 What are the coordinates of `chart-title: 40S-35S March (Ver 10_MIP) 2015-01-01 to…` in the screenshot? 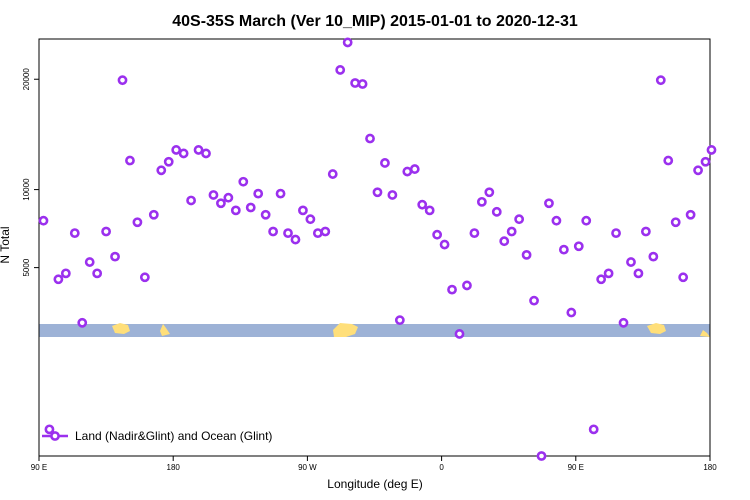 It's located at (375, 21).